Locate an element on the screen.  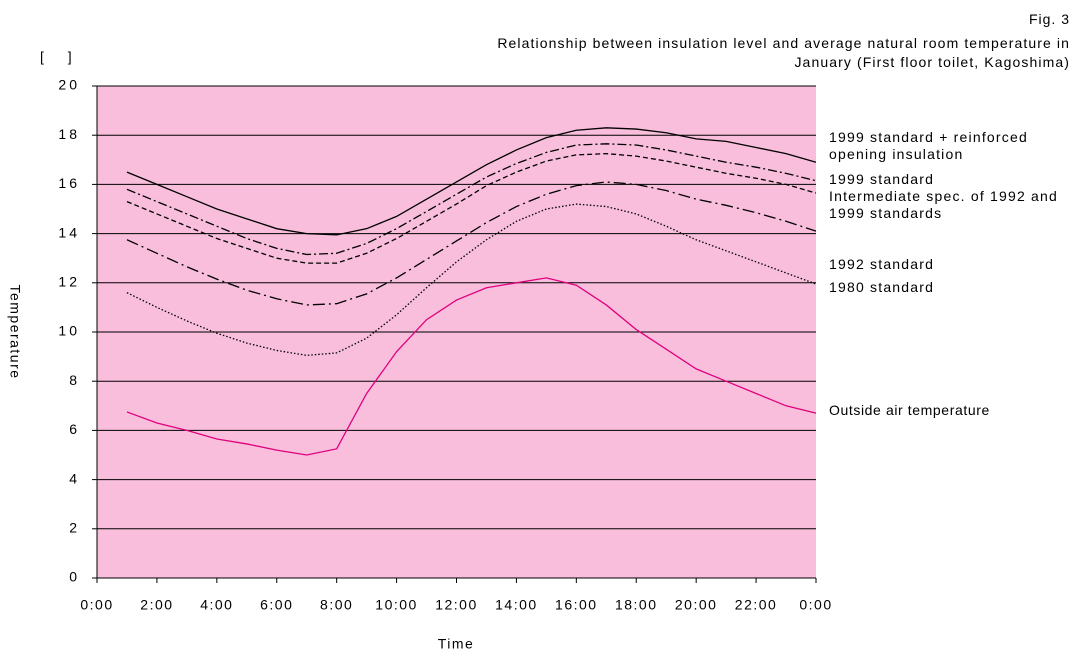
y-tick-label: 10 is located at coordinates (69, 331).